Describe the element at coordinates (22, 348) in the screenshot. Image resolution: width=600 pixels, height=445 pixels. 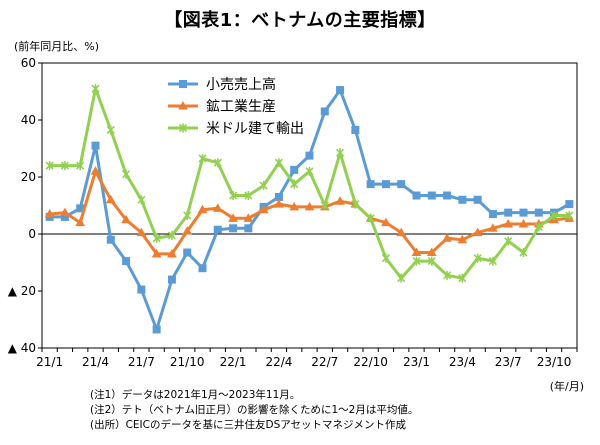
I see `y-tick-label: ▲ 40` at that location.